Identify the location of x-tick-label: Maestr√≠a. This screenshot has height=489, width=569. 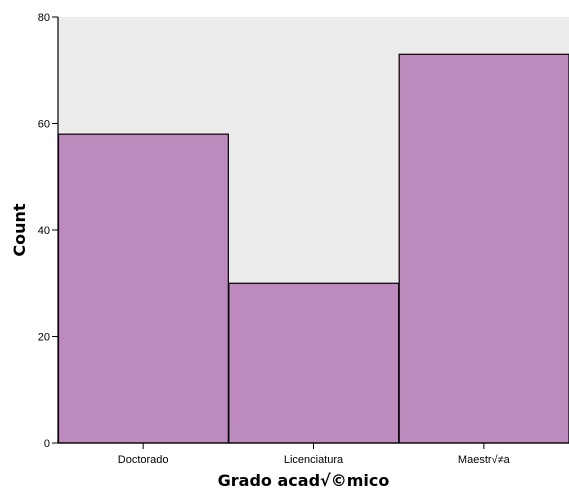
(484, 460).